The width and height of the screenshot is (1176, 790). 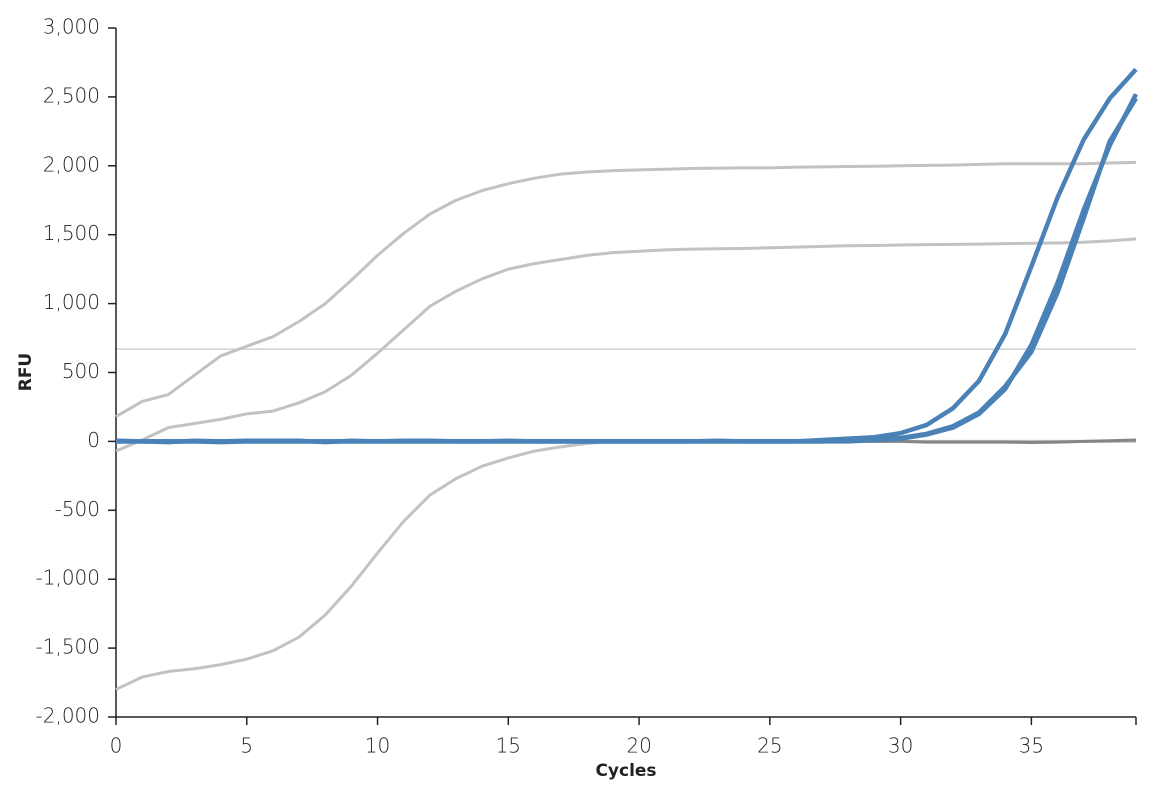 I want to click on x-axis-title: Cycles, so click(x=625, y=771).